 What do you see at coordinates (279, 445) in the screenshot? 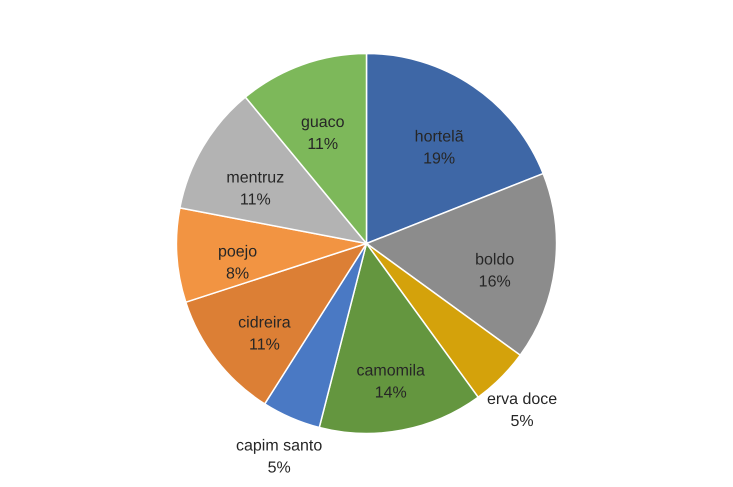
I see `slice-label: capim santo` at bounding box center [279, 445].